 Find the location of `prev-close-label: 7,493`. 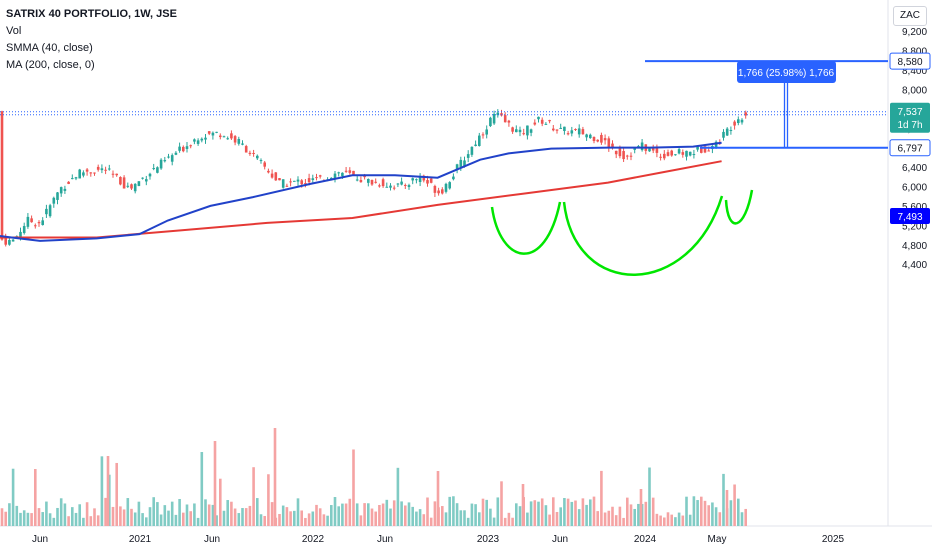

prev-close-label: 7,493 is located at coordinates (910, 216).